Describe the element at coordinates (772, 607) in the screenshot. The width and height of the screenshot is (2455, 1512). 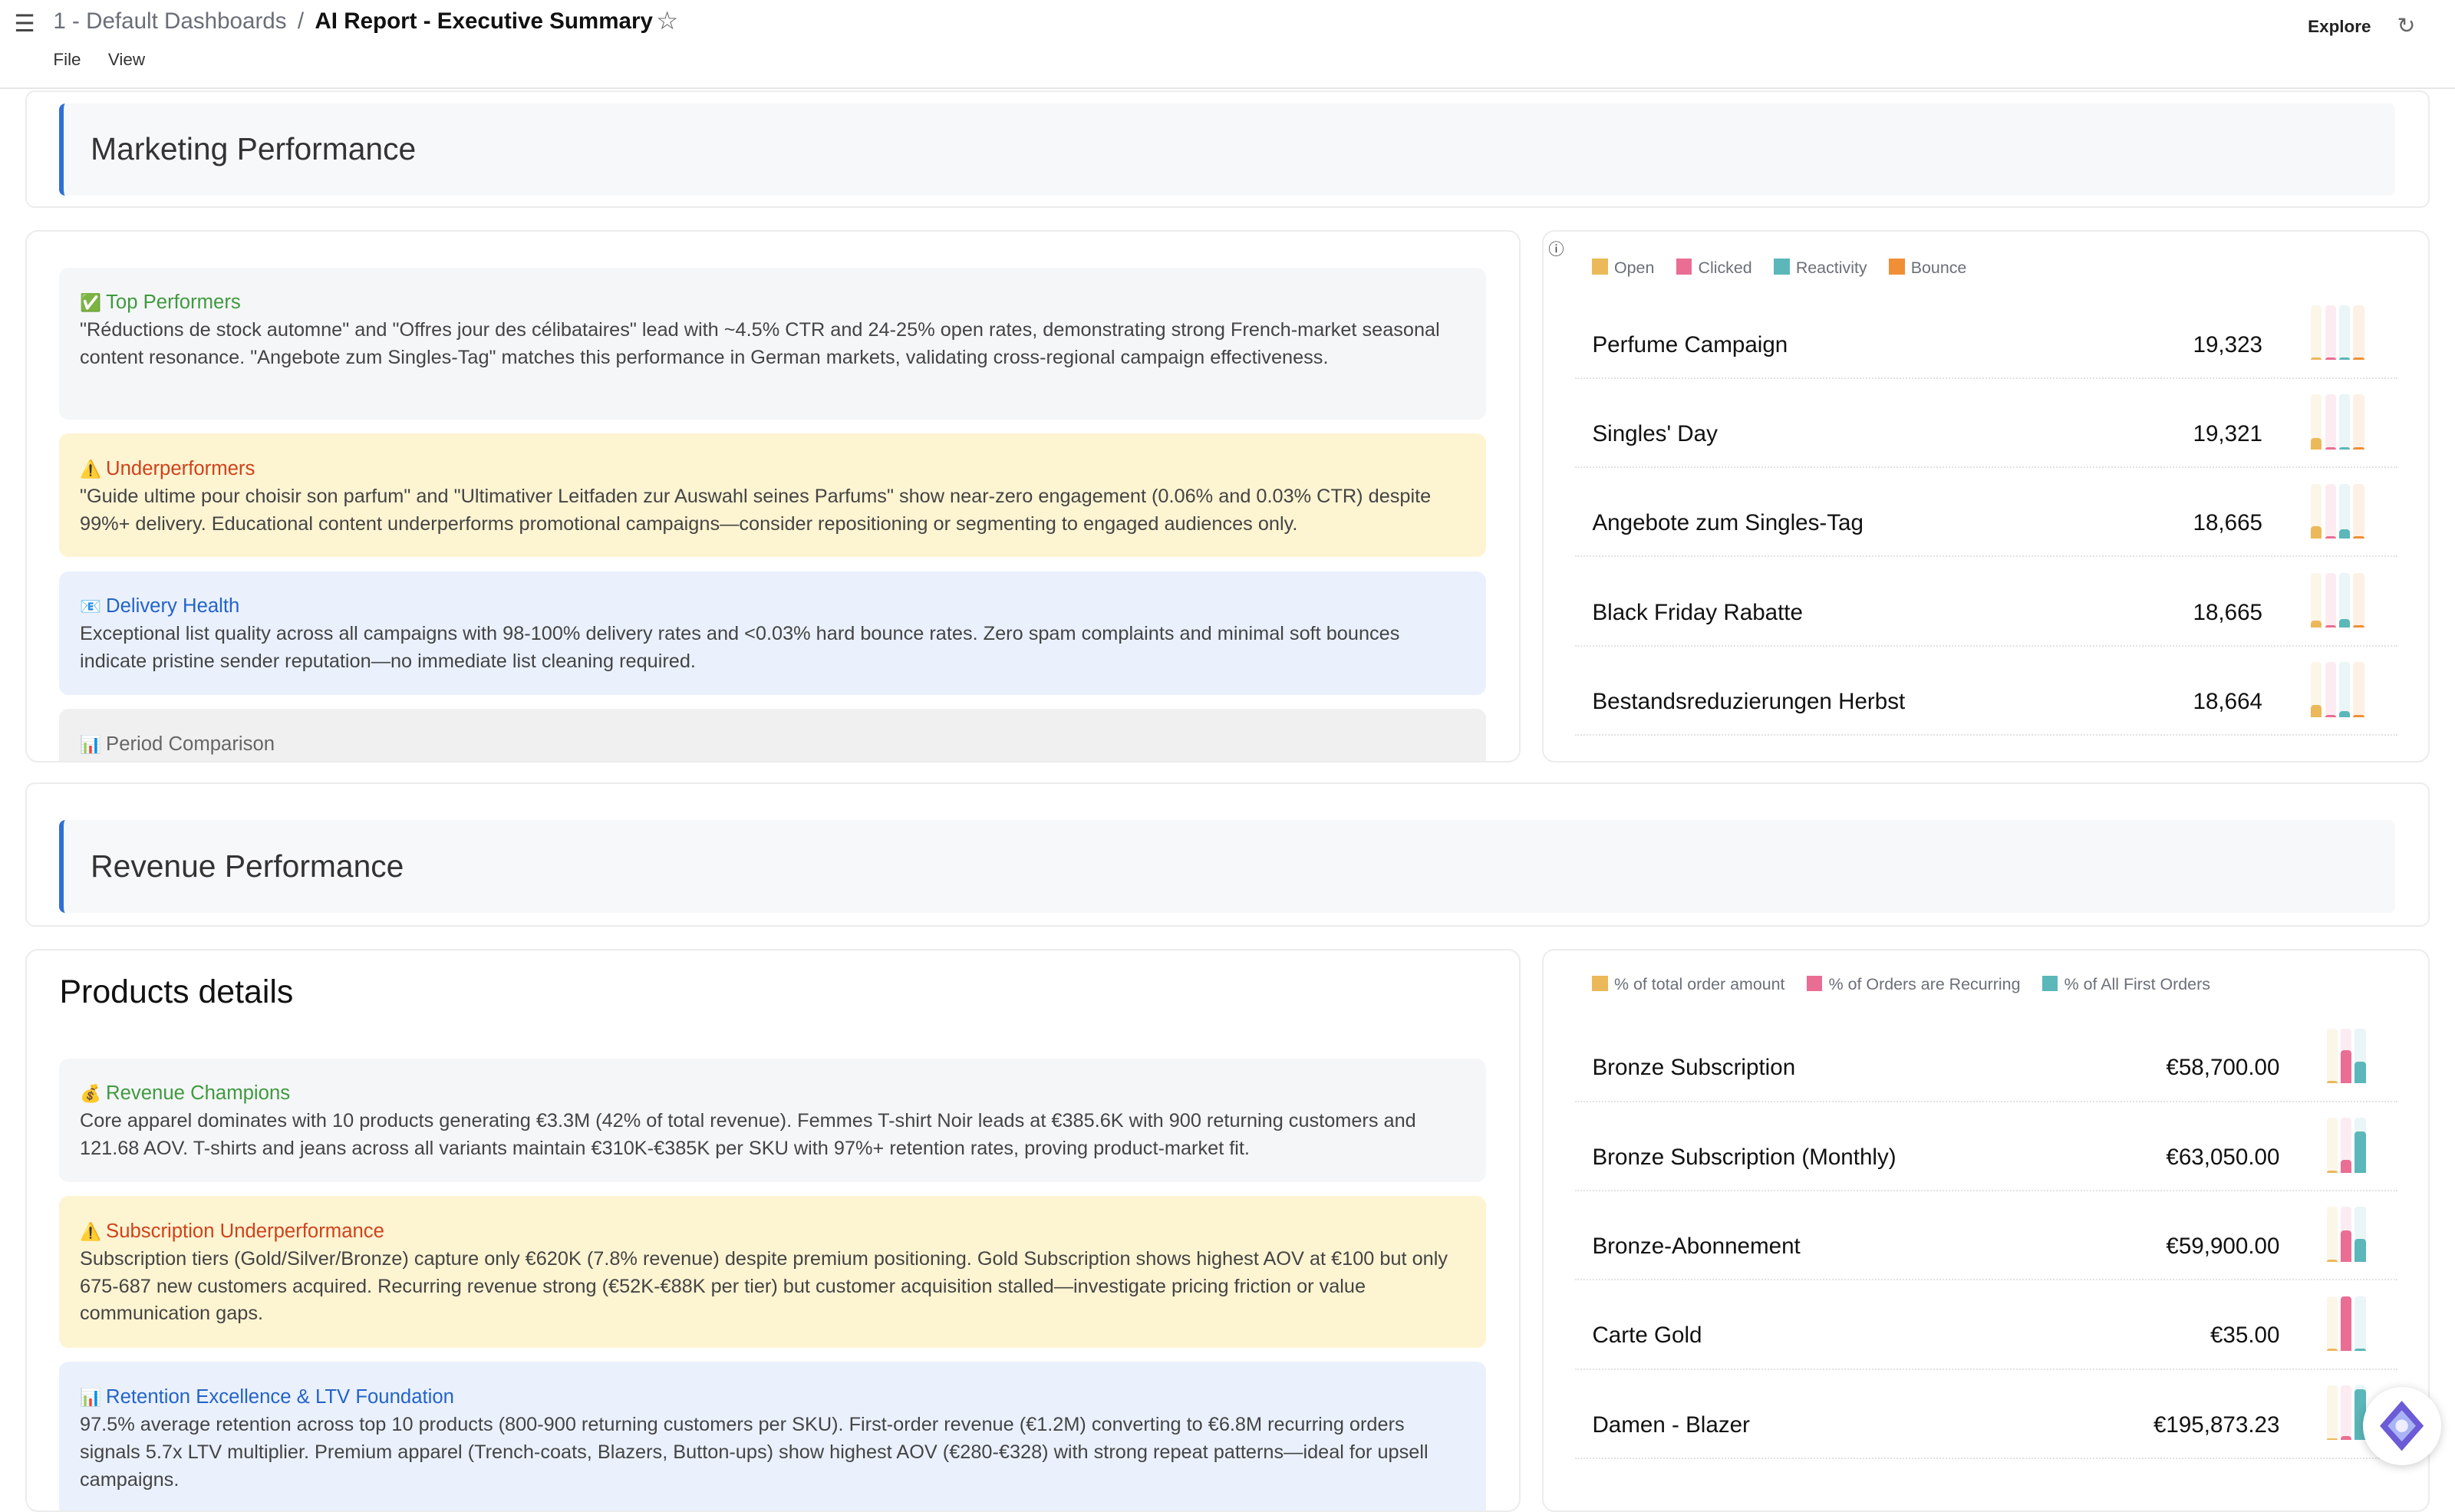
I see `insight-title: 📧 Delivery Health` at that location.